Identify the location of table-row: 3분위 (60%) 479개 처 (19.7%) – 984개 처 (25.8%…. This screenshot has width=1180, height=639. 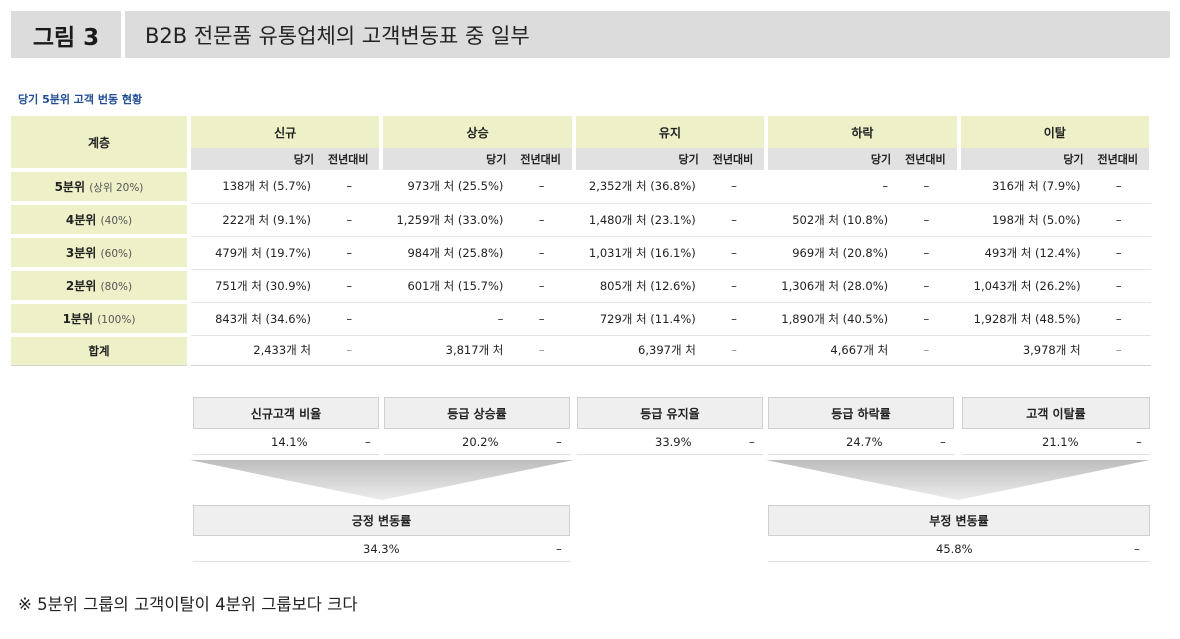
(581, 253).